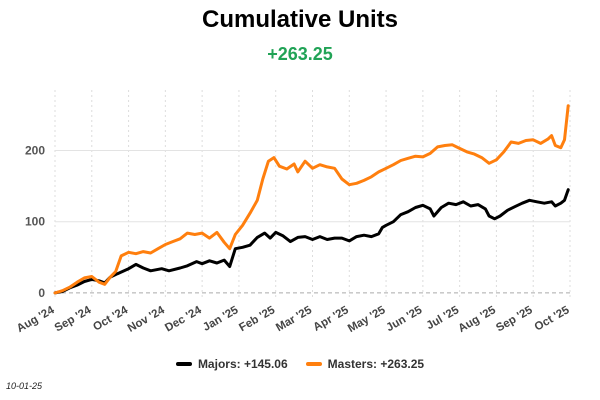 The width and height of the screenshot is (600, 400). I want to click on legend-item-masters: Masters: +263.25, so click(365, 364).